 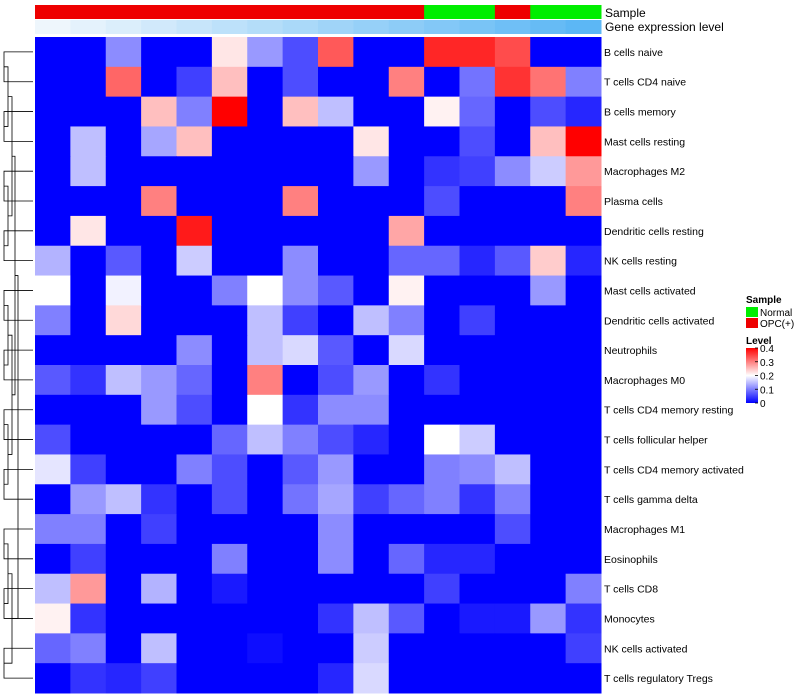 What do you see at coordinates (633, 202) in the screenshot?
I see `row-label: Plasma cells` at bounding box center [633, 202].